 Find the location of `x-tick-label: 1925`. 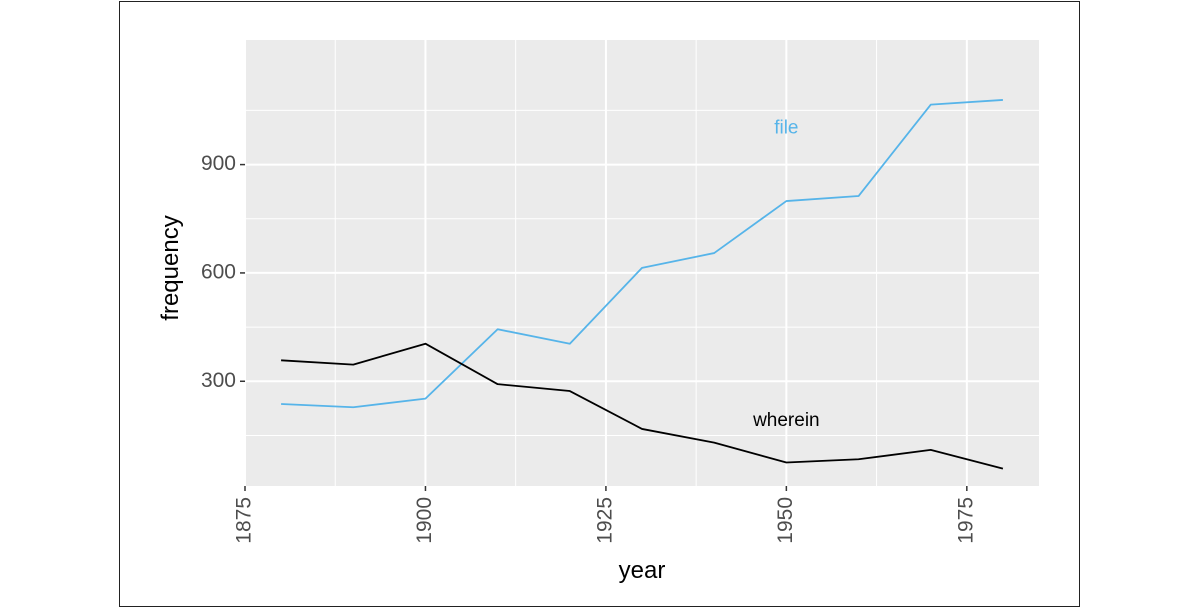

x-tick-label: 1925 is located at coordinates (604, 520).